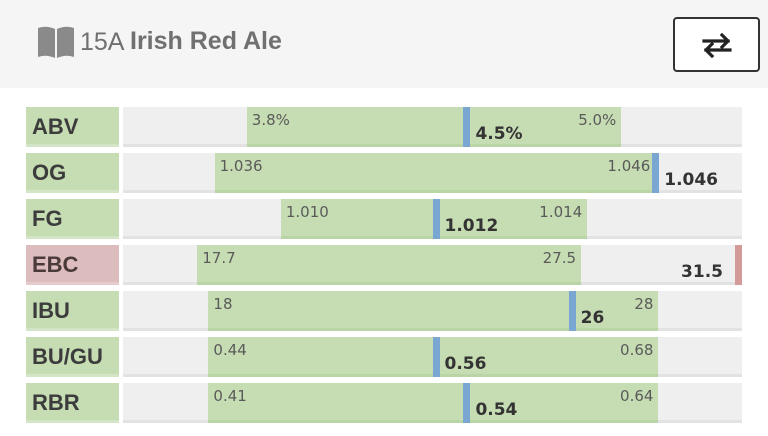  What do you see at coordinates (465, 364) in the screenshot?
I see `stat-value: 0.56` at bounding box center [465, 364].